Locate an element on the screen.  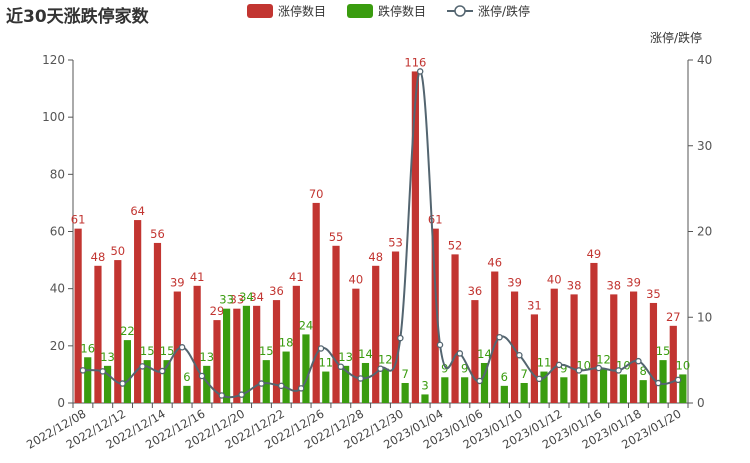
legend-ratio-label: 涨停/跌停 is located at coordinates (504, 11).